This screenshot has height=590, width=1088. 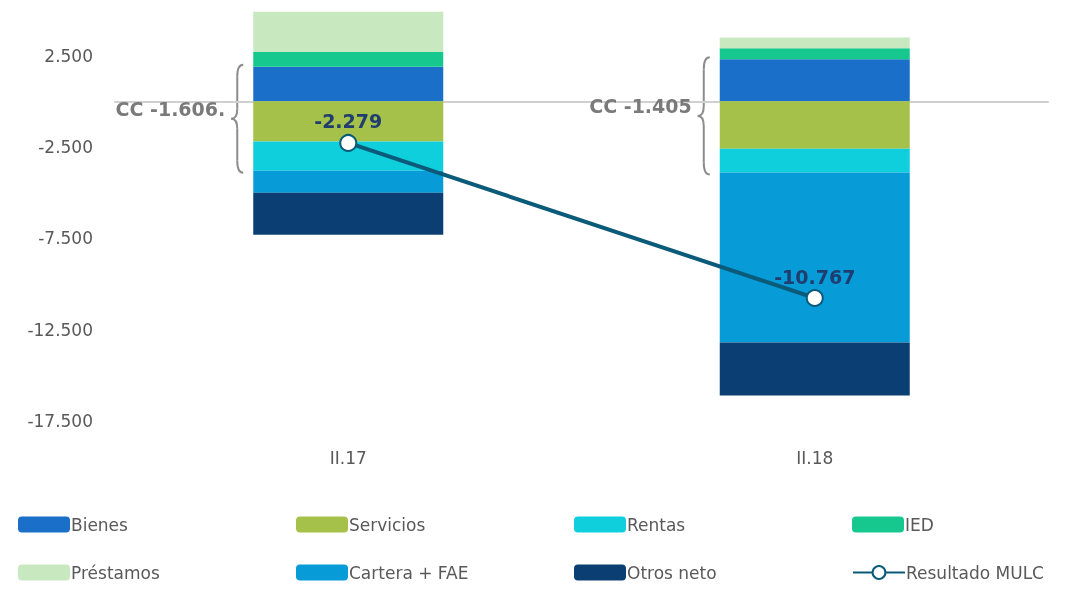 I want to click on annotation: CC -1.606., so click(x=170, y=108).